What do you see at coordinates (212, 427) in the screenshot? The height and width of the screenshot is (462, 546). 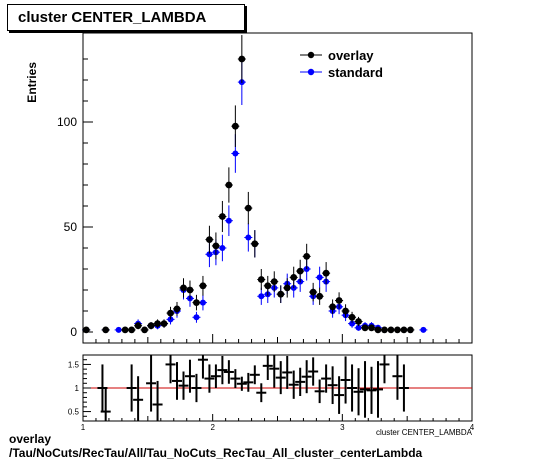 I see `ratio-x-tick-label: 2` at bounding box center [212, 427].